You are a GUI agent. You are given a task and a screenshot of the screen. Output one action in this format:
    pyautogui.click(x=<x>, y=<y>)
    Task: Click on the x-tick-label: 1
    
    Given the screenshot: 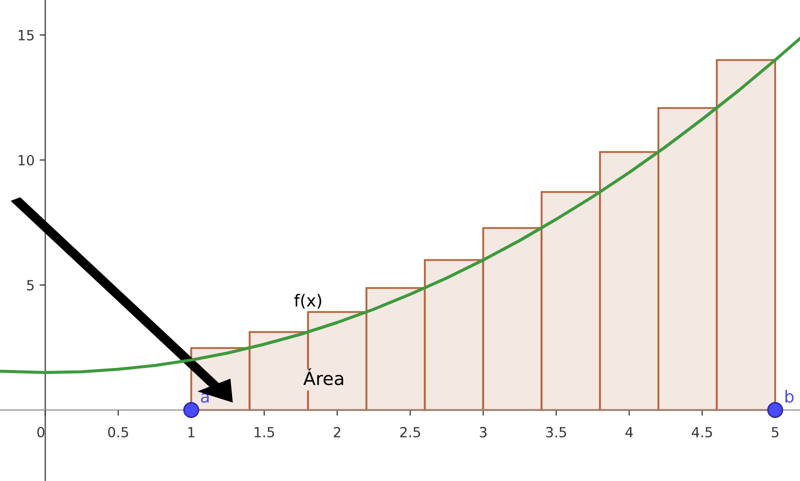 What is the action you would take?
    pyautogui.click(x=191, y=432)
    